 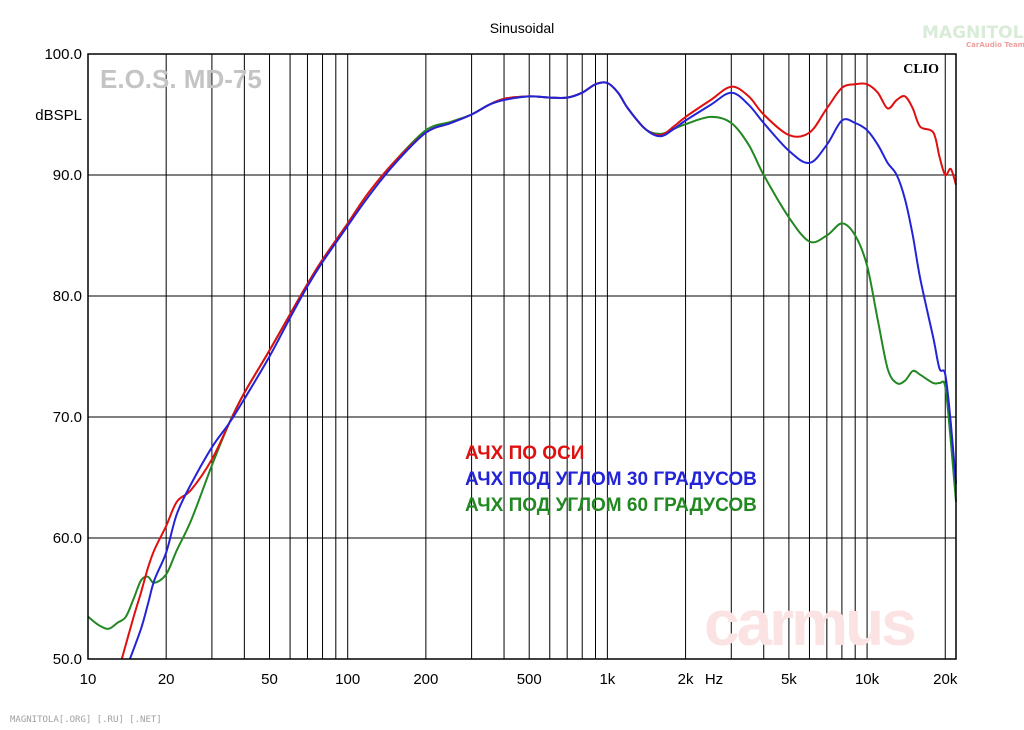 I want to click on x-tick-label: 1k, so click(x=607, y=679).